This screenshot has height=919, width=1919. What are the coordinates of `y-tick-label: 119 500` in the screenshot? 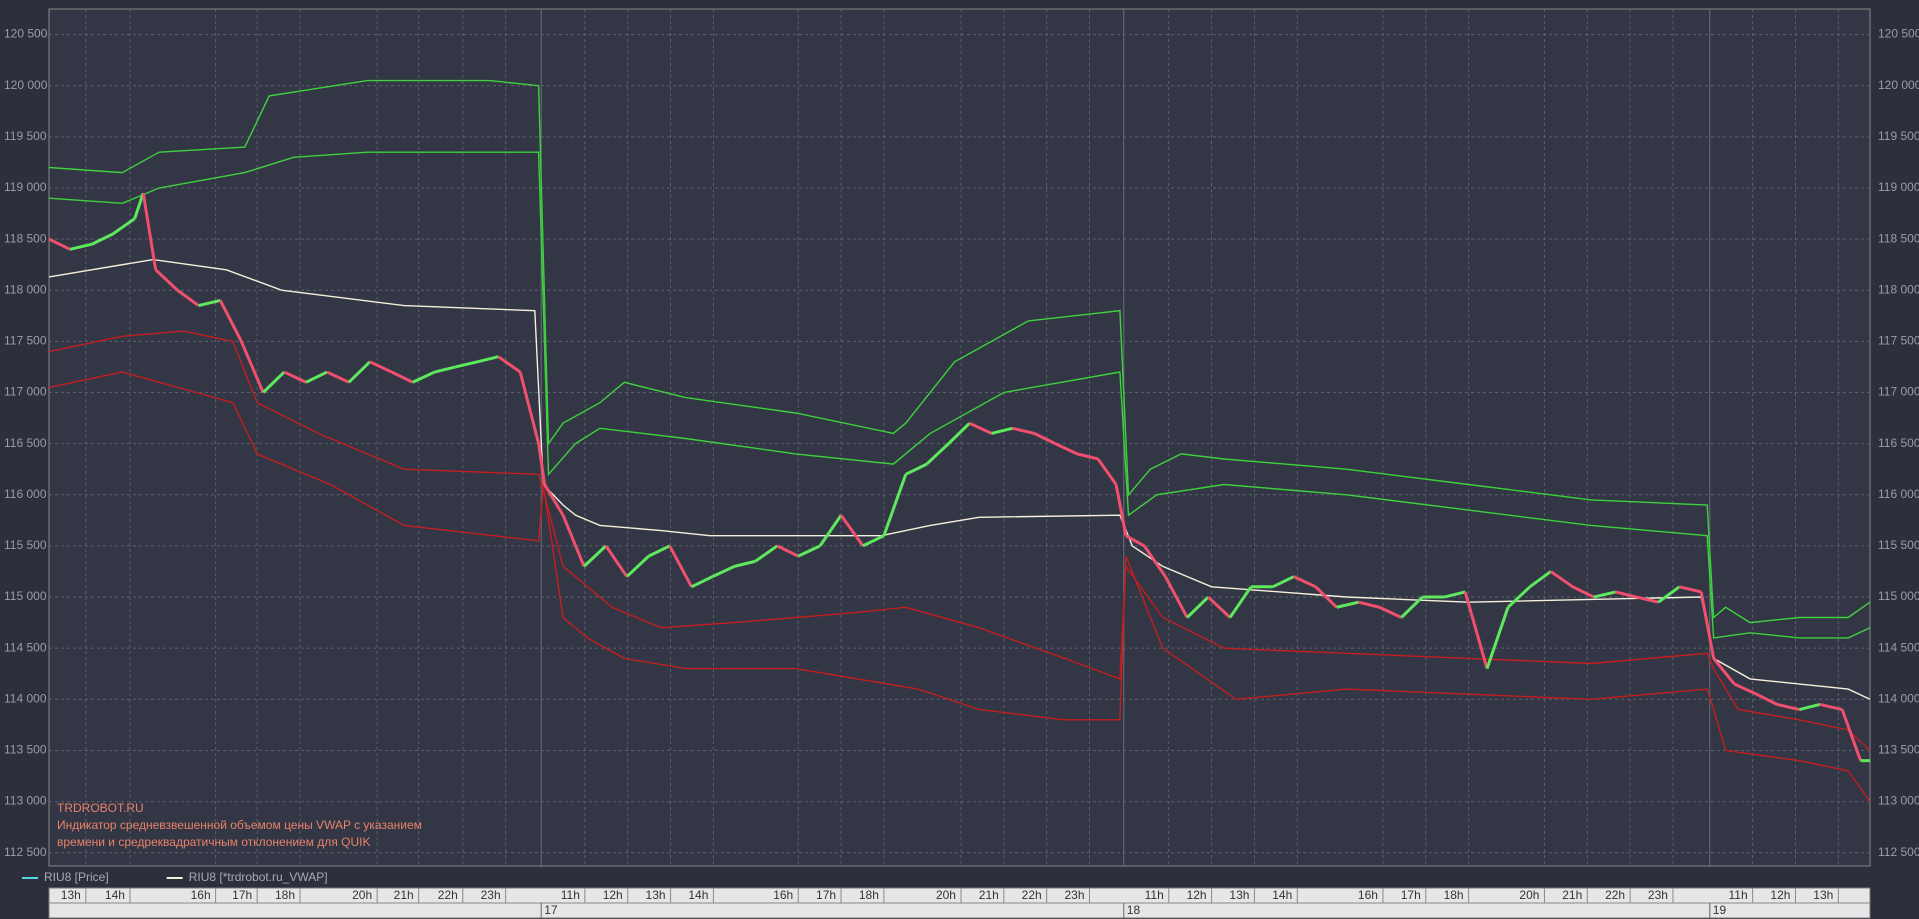 It's located at (25, 136).